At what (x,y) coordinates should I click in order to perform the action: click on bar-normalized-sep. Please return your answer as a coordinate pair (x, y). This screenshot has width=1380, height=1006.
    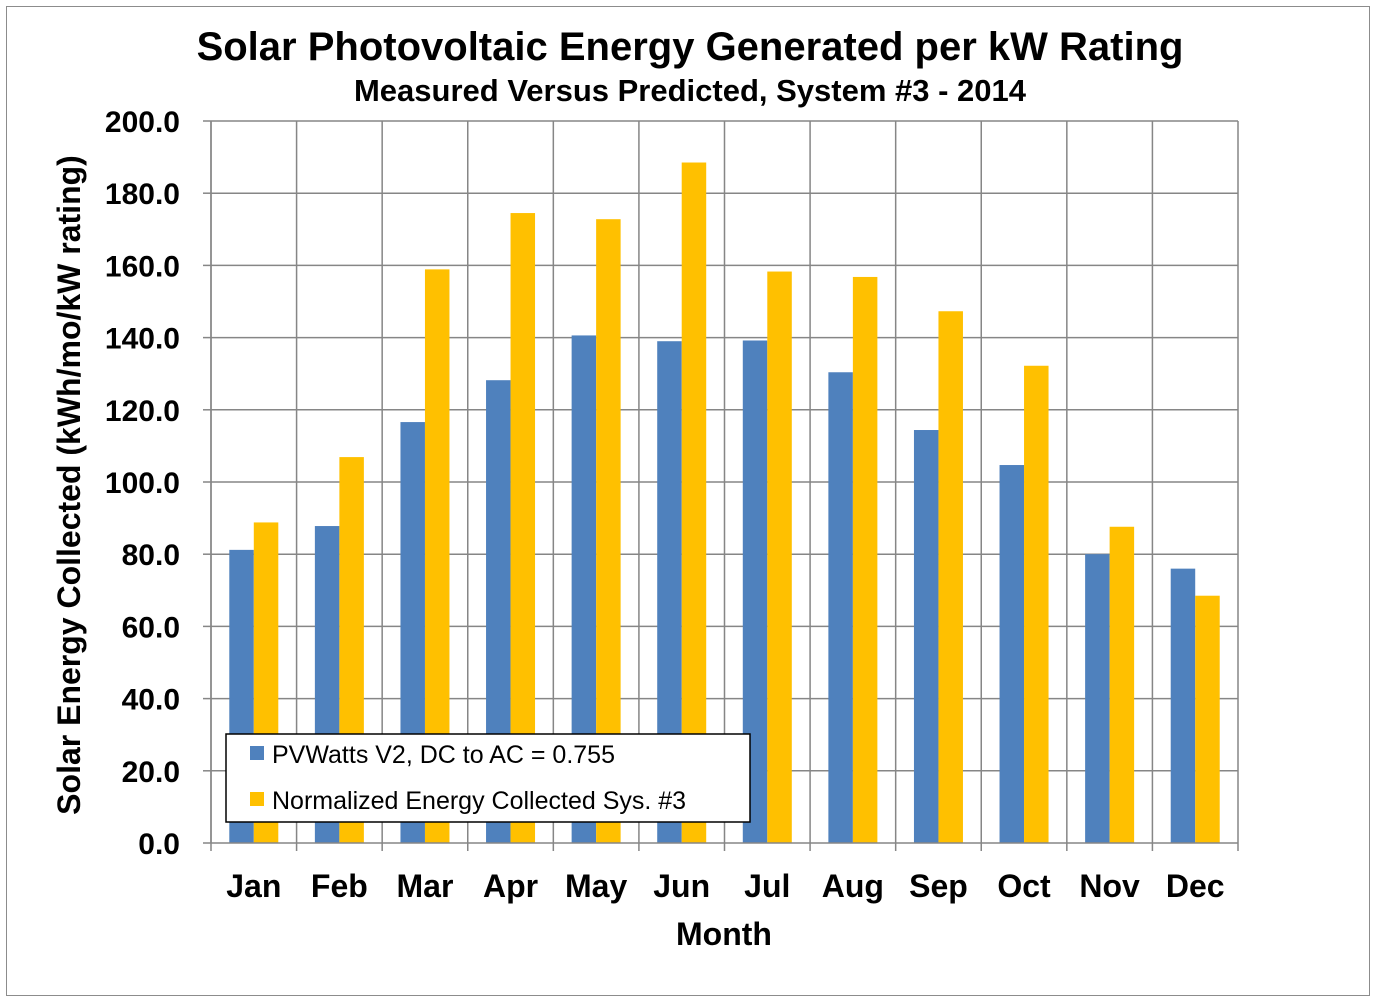
    Looking at the image, I should click on (950, 577).